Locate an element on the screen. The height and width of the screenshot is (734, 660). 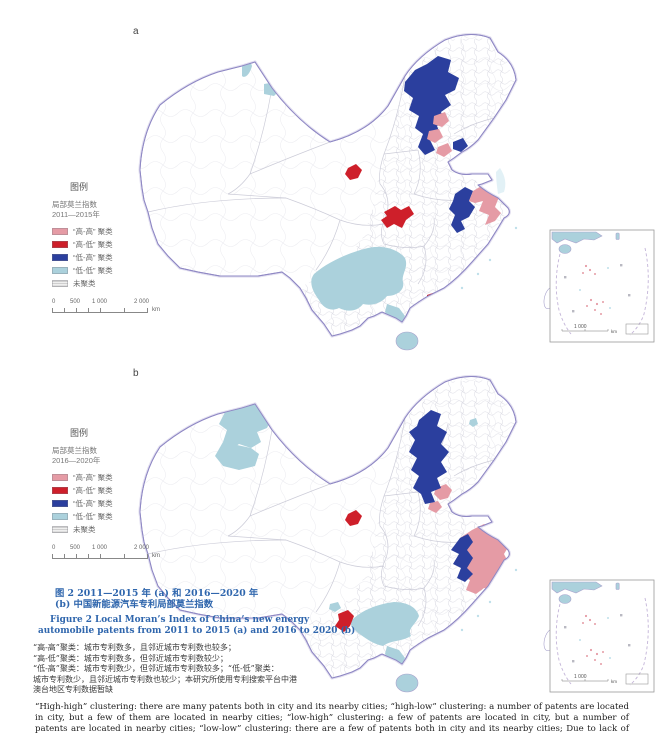
panel-a-label: a is located at coordinates (136, 31).